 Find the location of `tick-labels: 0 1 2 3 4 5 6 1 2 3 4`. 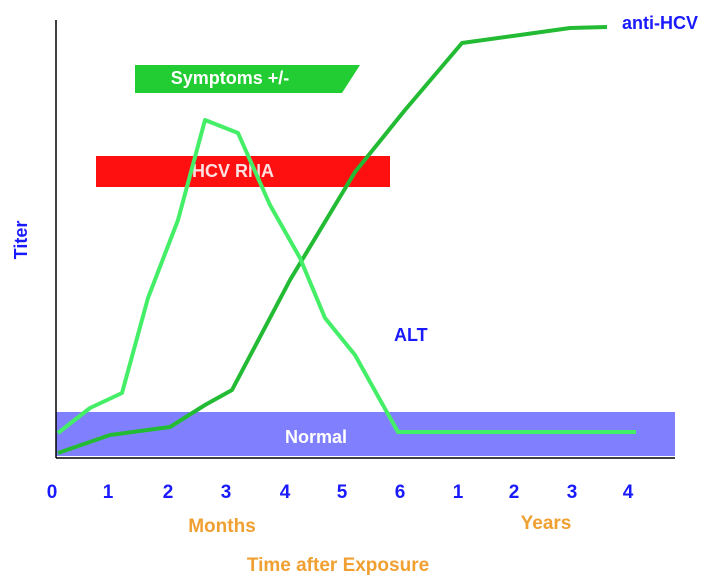

tick-labels: 0 1 2 3 4 5 6 1 2 3 4 is located at coordinates (340, 492).